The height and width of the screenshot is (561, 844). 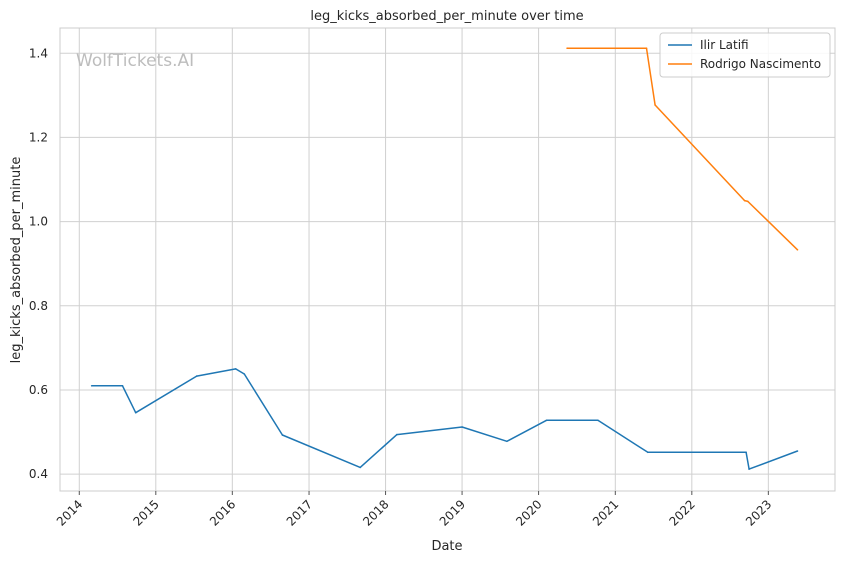 What do you see at coordinates (446, 16) in the screenshot?
I see `chart-title: leg_kicks_absorbed_per_minute over time` at bounding box center [446, 16].